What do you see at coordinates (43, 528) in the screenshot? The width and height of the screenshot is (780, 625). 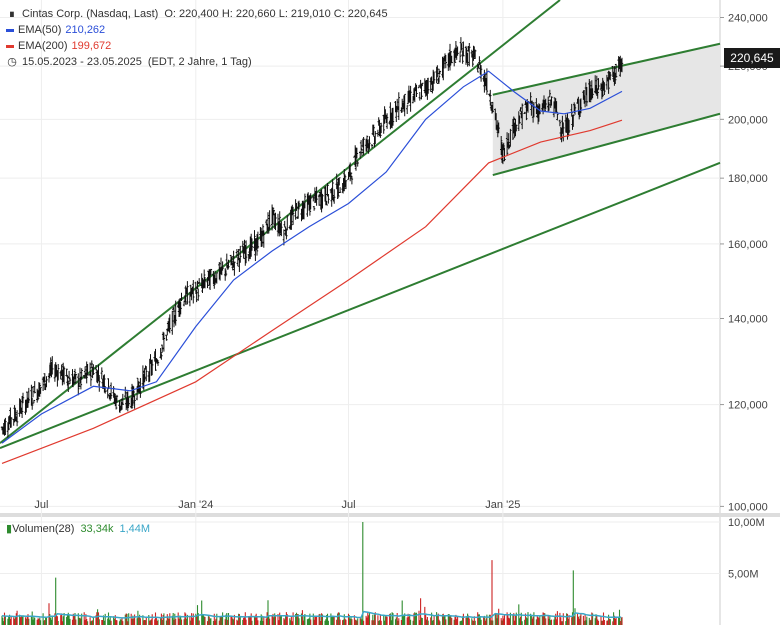 I see `volume-label: Volumen(28)` at bounding box center [43, 528].